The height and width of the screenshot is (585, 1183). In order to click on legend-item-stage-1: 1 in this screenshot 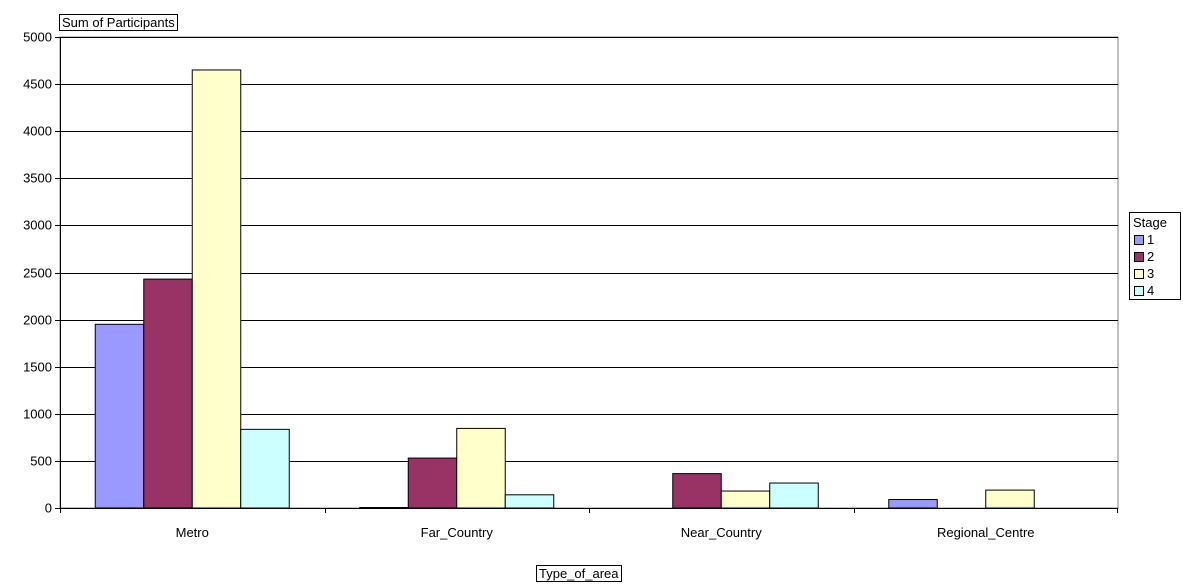, I will do `click(1155, 239)`.